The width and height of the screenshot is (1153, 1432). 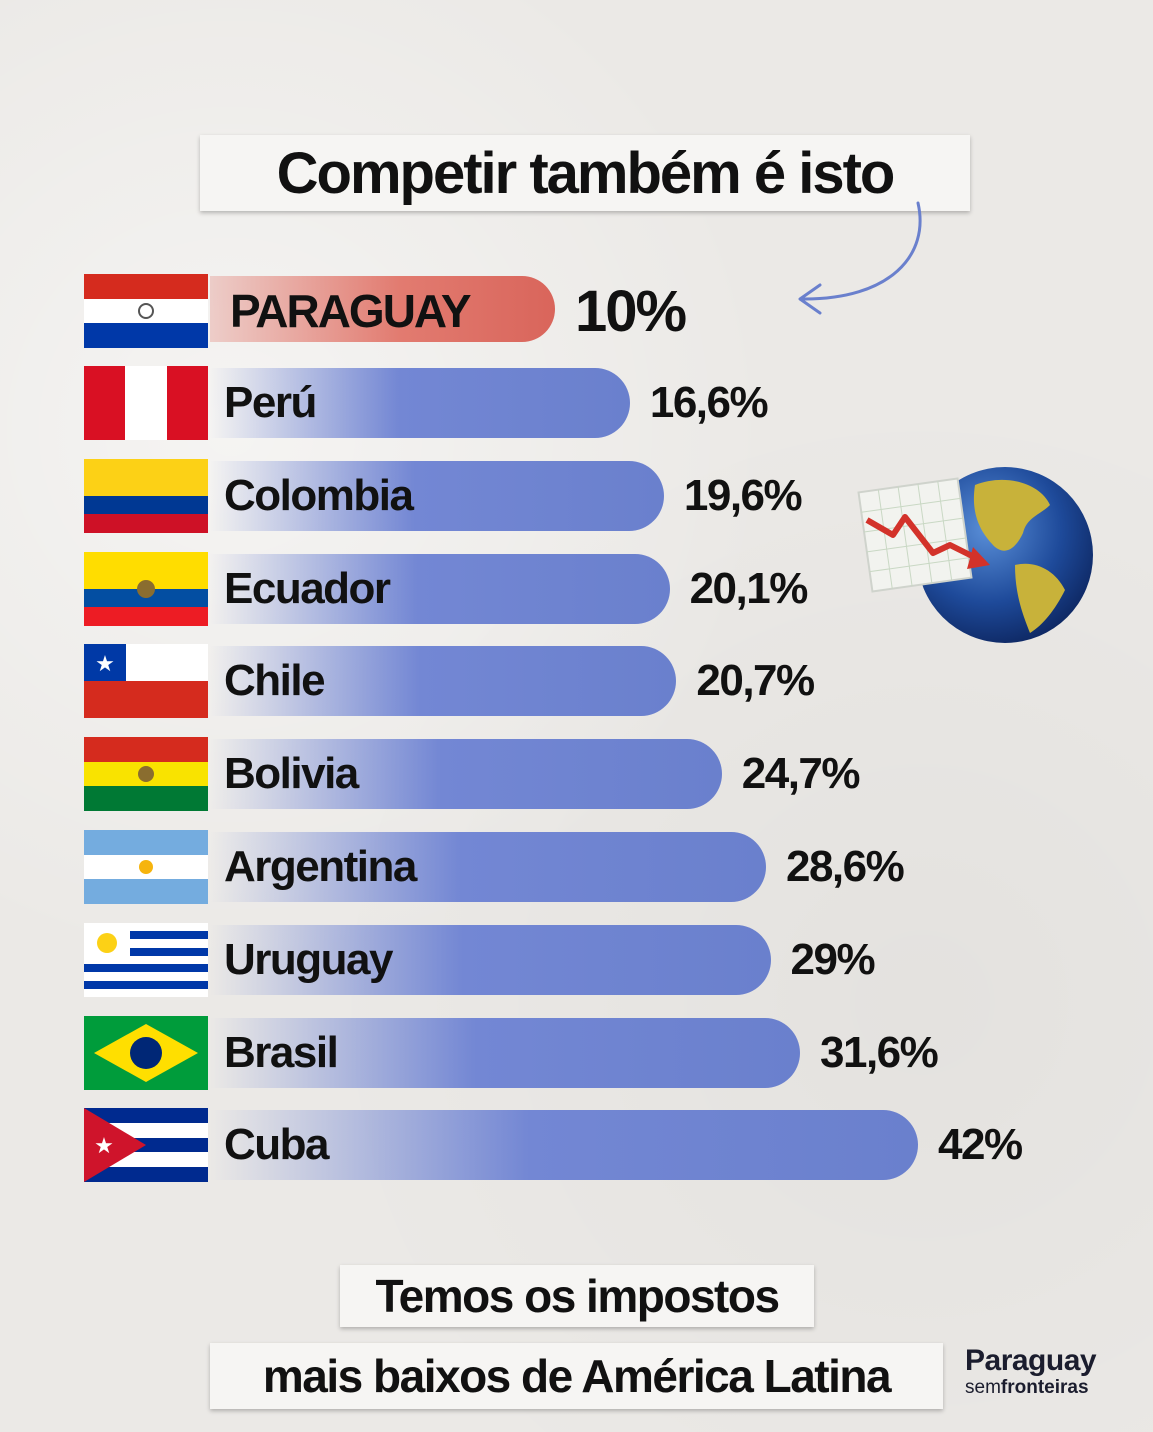 What do you see at coordinates (275, 680) in the screenshot?
I see `bar-label-chile: Chile` at bounding box center [275, 680].